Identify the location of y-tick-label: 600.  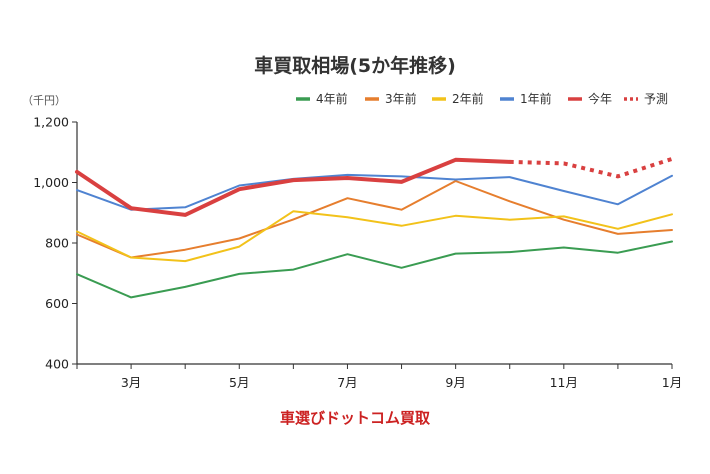
(57, 303).